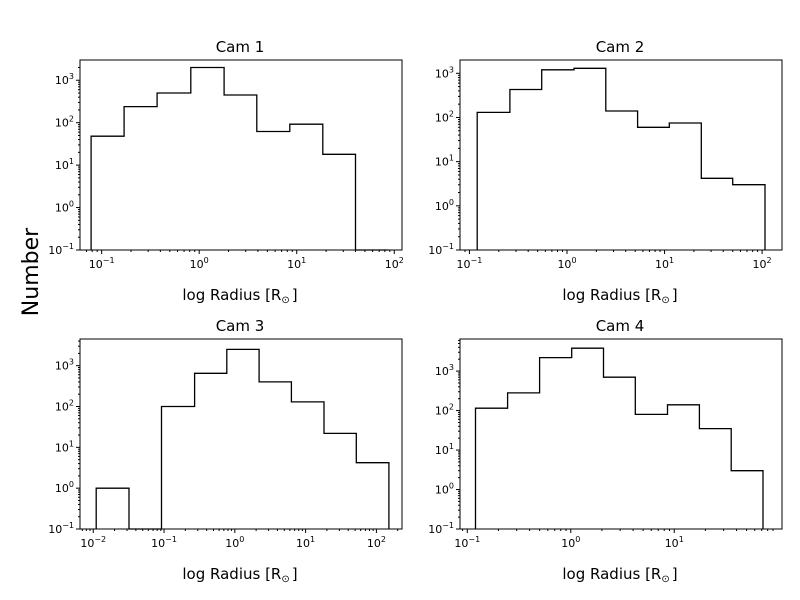  What do you see at coordinates (620, 47) in the screenshot?
I see `panel-title: Cam 2` at bounding box center [620, 47].